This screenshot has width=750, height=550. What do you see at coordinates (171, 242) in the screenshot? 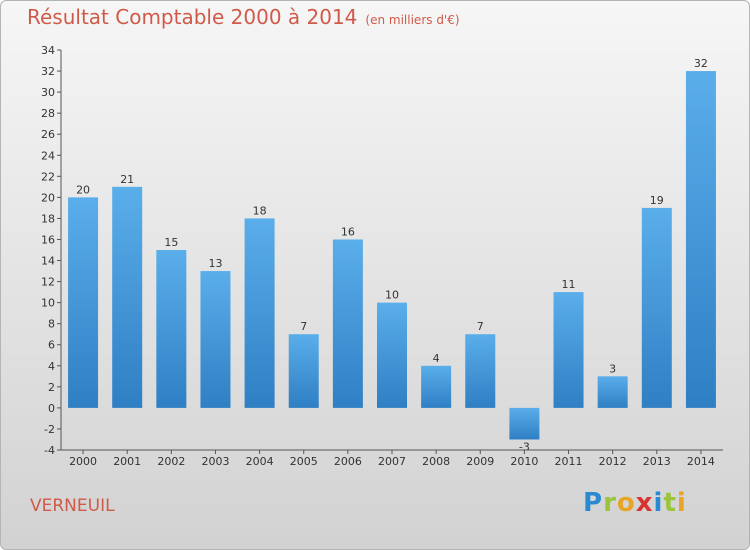
I see `value-label: 15` at bounding box center [171, 242].